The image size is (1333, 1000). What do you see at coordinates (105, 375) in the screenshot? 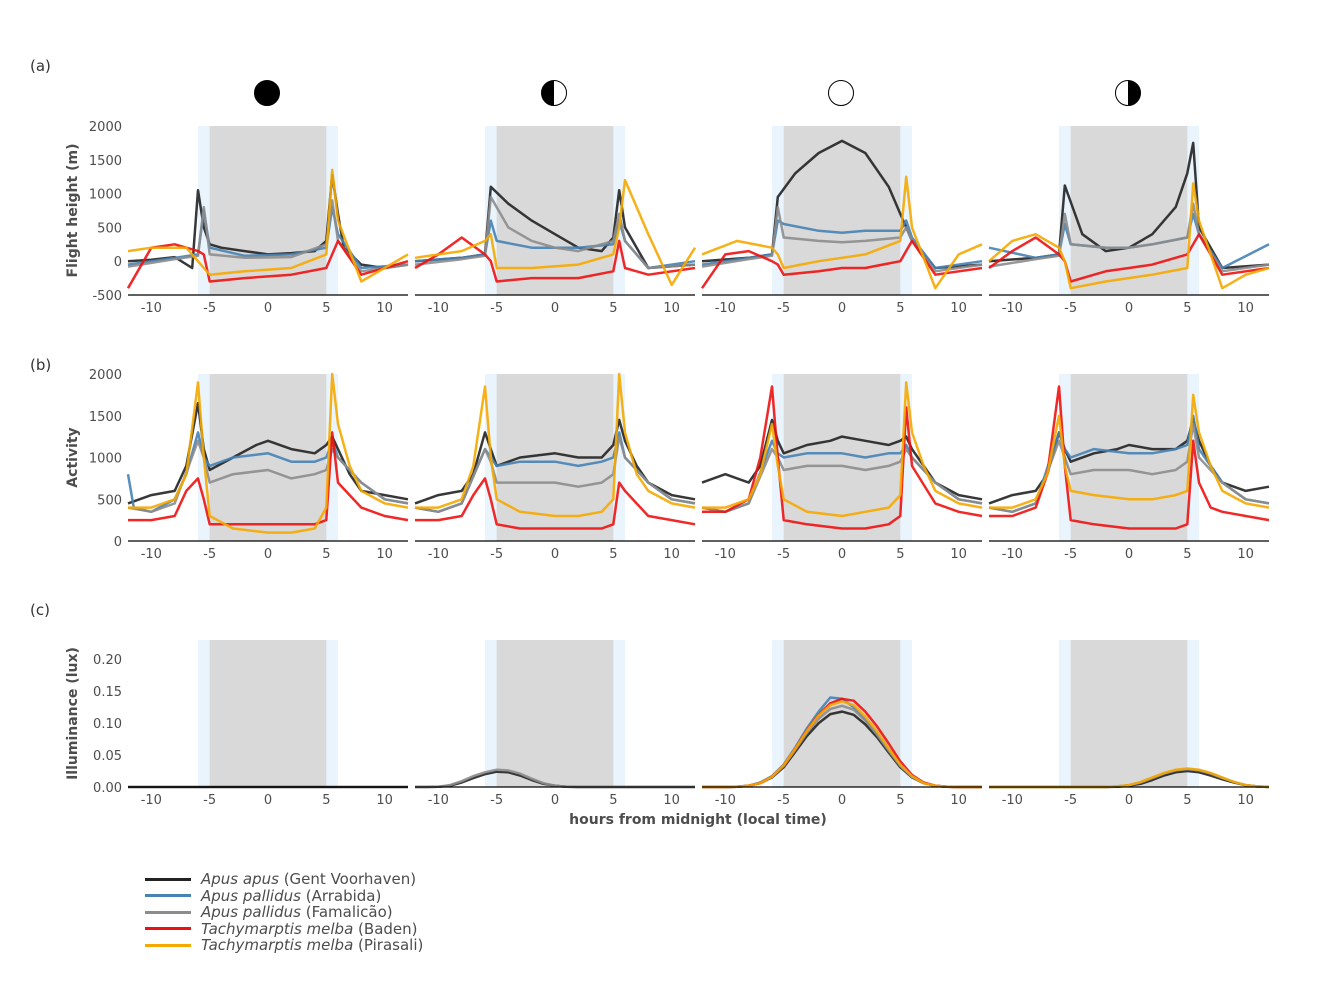
I see `y-tick-label: 2000` at bounding box center [105, 375].